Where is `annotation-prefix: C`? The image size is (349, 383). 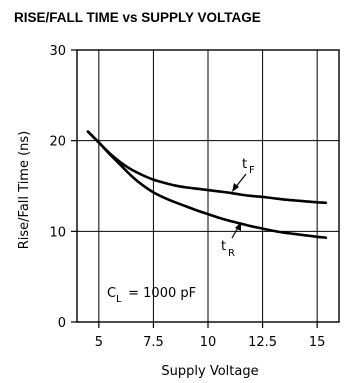
annotation-prefix: C is located at coordinates (111, 293).